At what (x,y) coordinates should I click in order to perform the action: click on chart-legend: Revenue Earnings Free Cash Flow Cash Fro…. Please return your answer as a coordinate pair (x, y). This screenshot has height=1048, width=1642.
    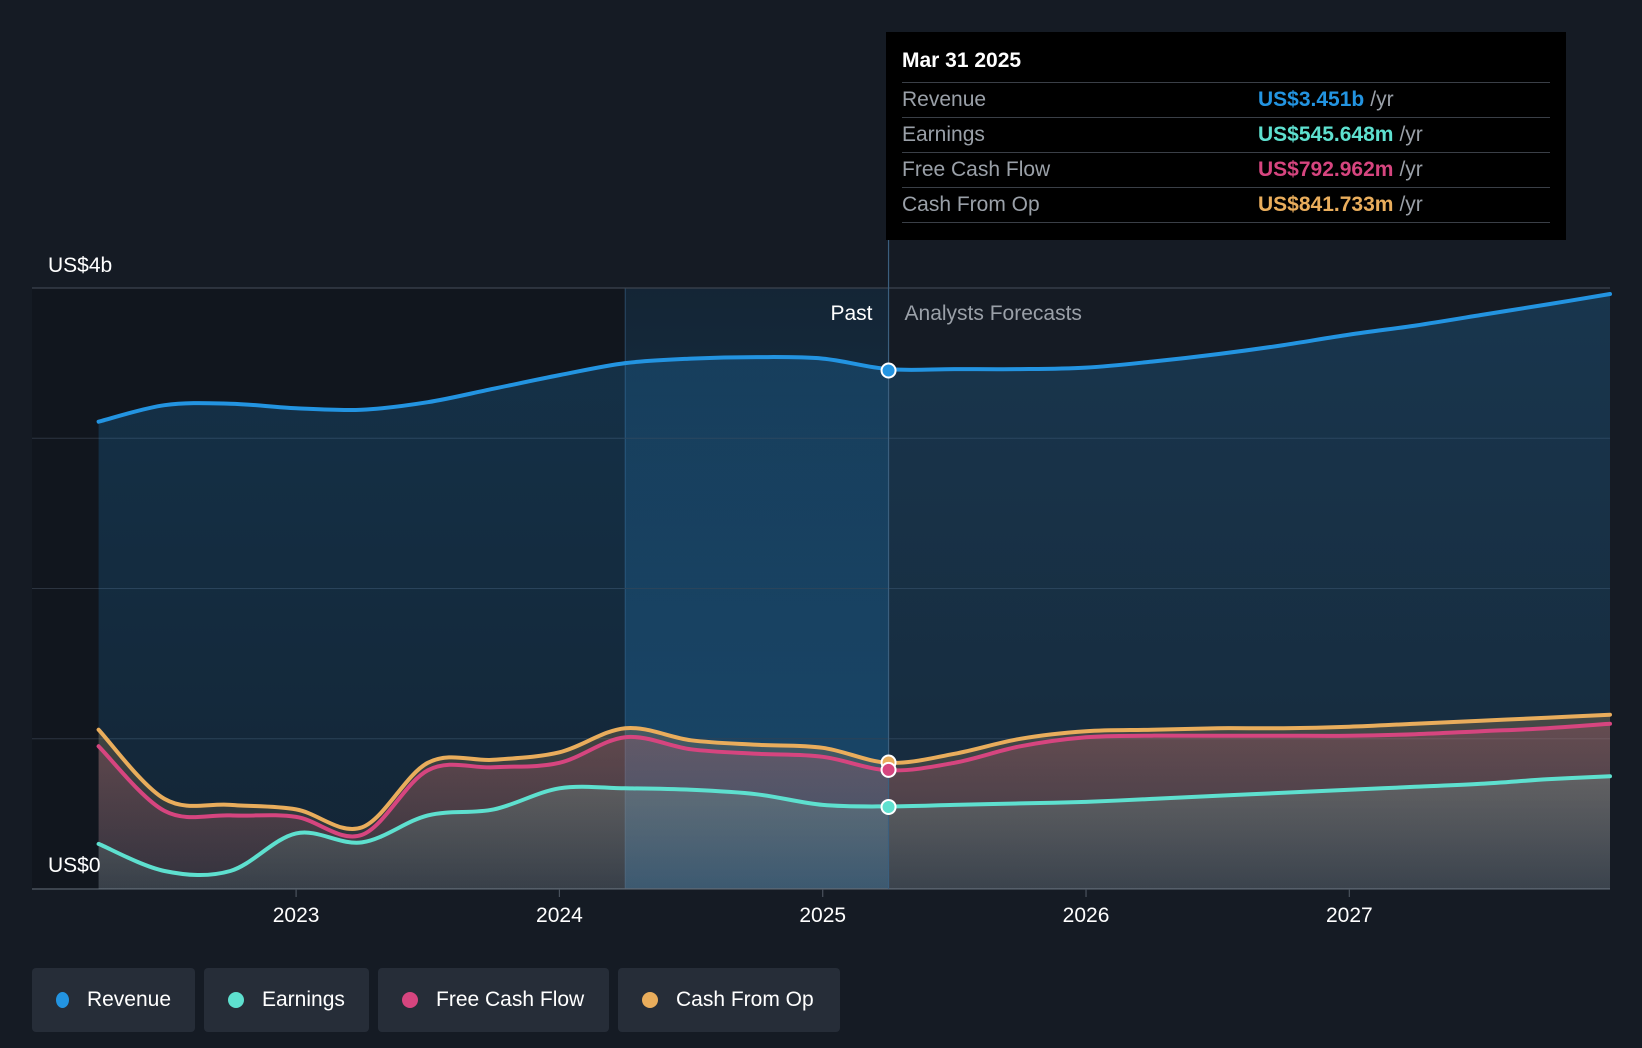
    Looking at the image, I should click on (436, 1000).